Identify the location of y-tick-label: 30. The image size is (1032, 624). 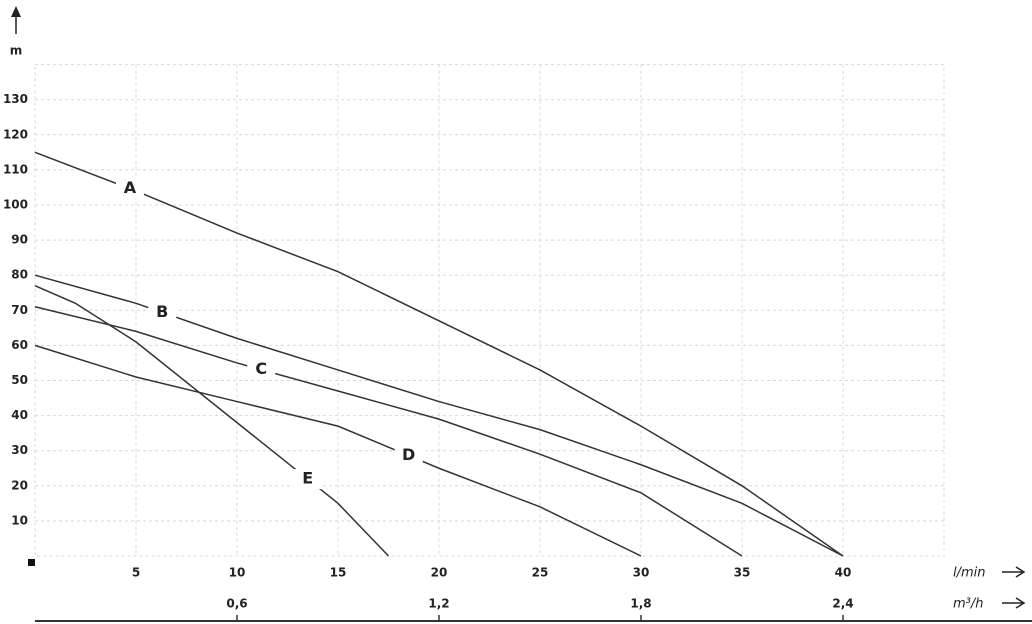
(19, 450).